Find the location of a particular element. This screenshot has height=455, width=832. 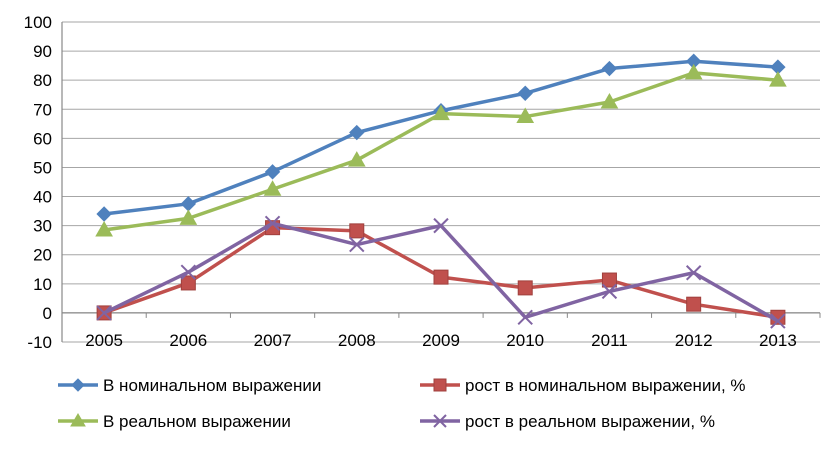

y-tick-label: 0 is located at coordinates (47, 313).